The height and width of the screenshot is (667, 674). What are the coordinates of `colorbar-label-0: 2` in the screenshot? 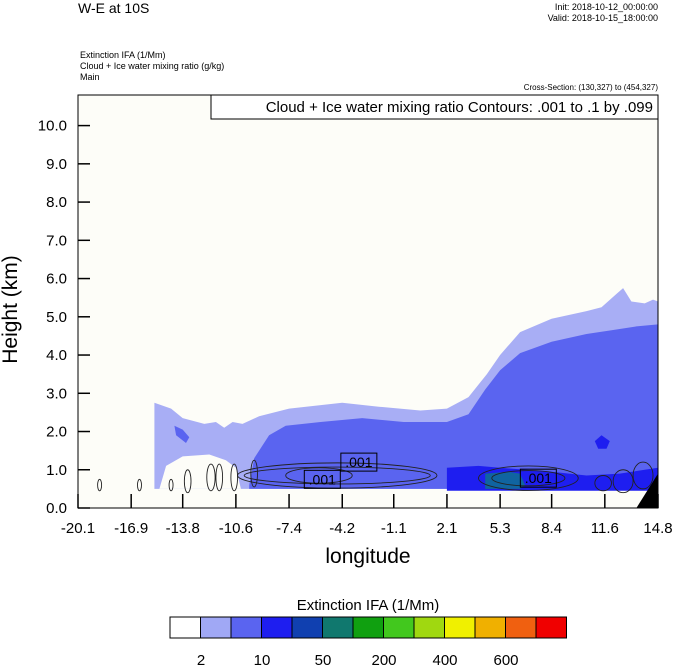 It's located at (201, 659).